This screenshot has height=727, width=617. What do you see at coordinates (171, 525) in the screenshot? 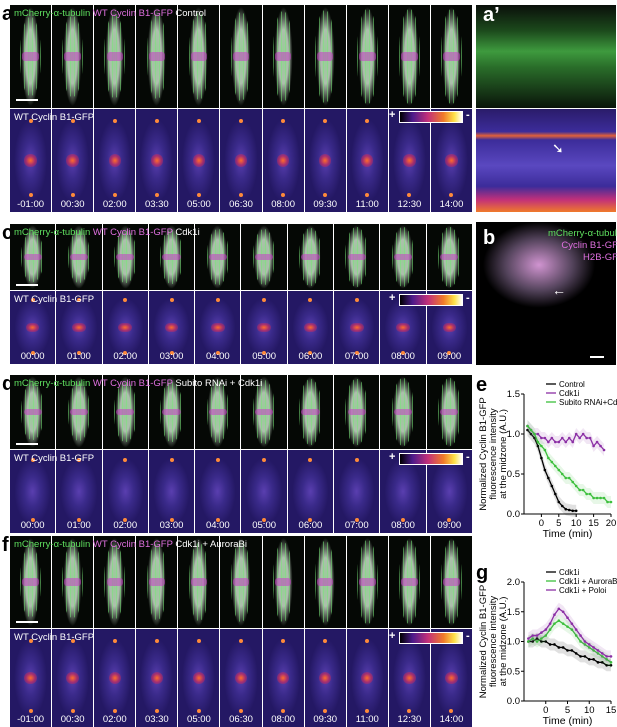
I see `timestamp: 03:00` at bounding box center [171, 525].